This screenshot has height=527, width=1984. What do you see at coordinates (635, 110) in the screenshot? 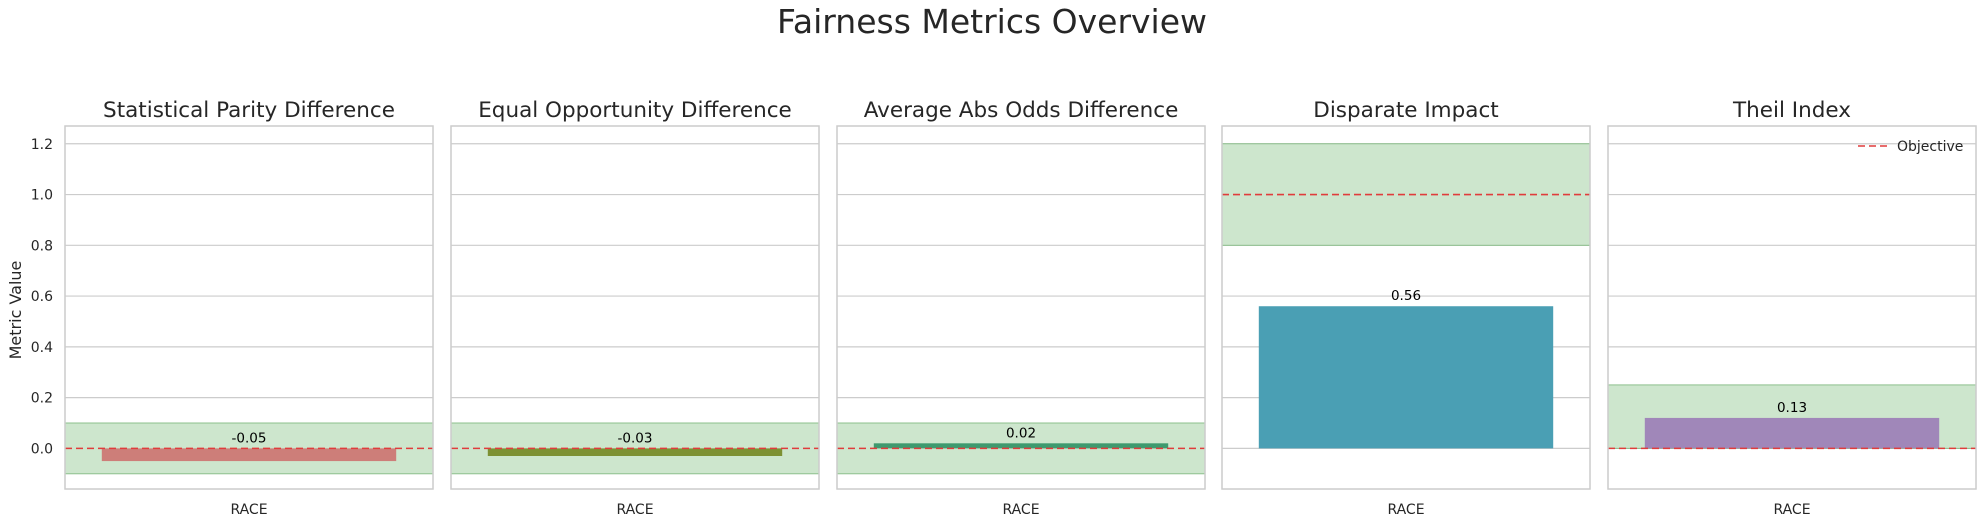
I see `panel-title: Equal Opportunity Difference` at bounding box center [635, 110].